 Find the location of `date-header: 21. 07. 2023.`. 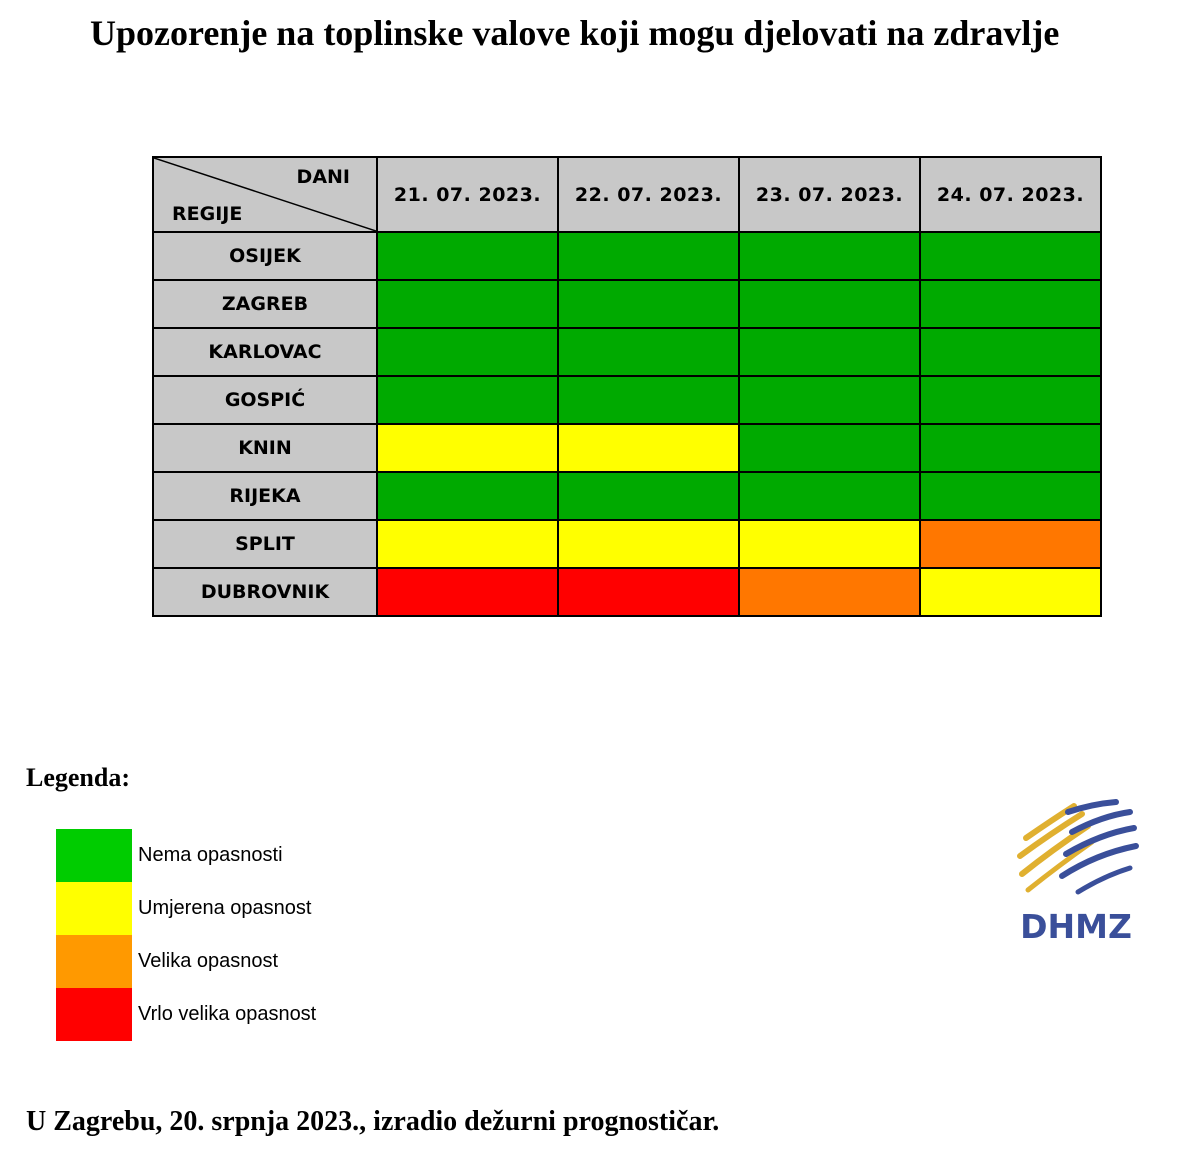

date-header: 21. 07. 2023. is located at coordinates (467, 194).